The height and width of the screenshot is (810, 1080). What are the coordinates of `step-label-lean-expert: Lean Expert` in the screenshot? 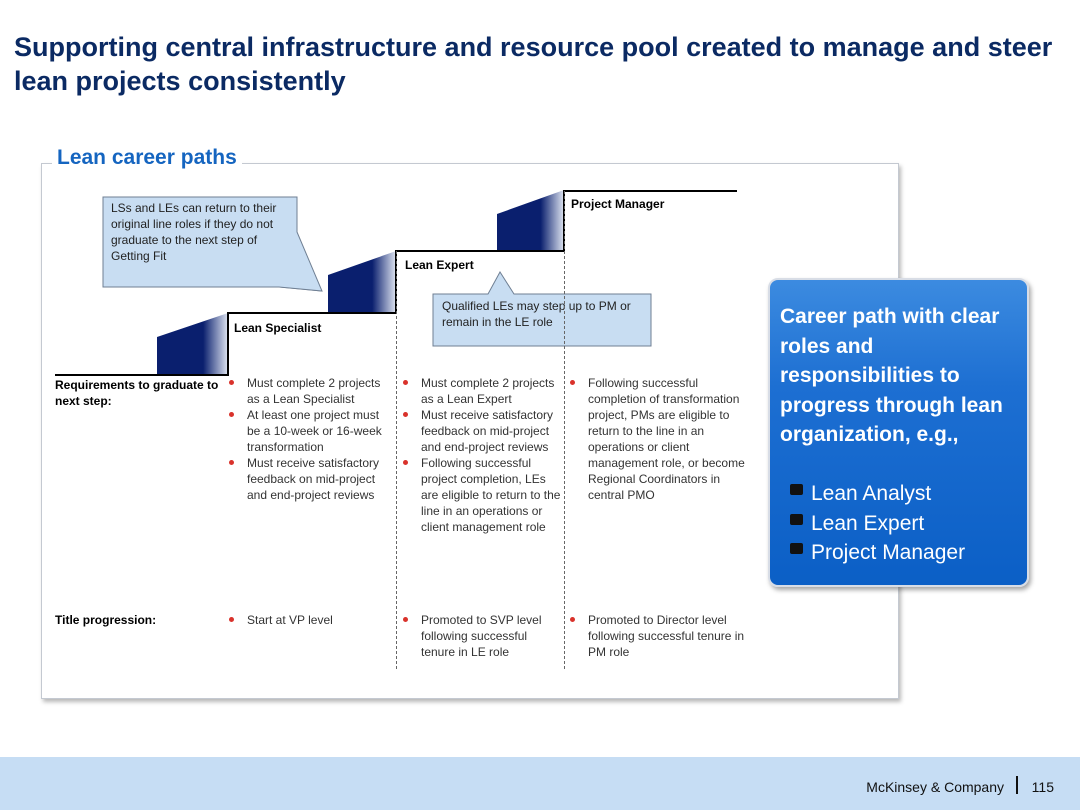 It's located at (439, 265).